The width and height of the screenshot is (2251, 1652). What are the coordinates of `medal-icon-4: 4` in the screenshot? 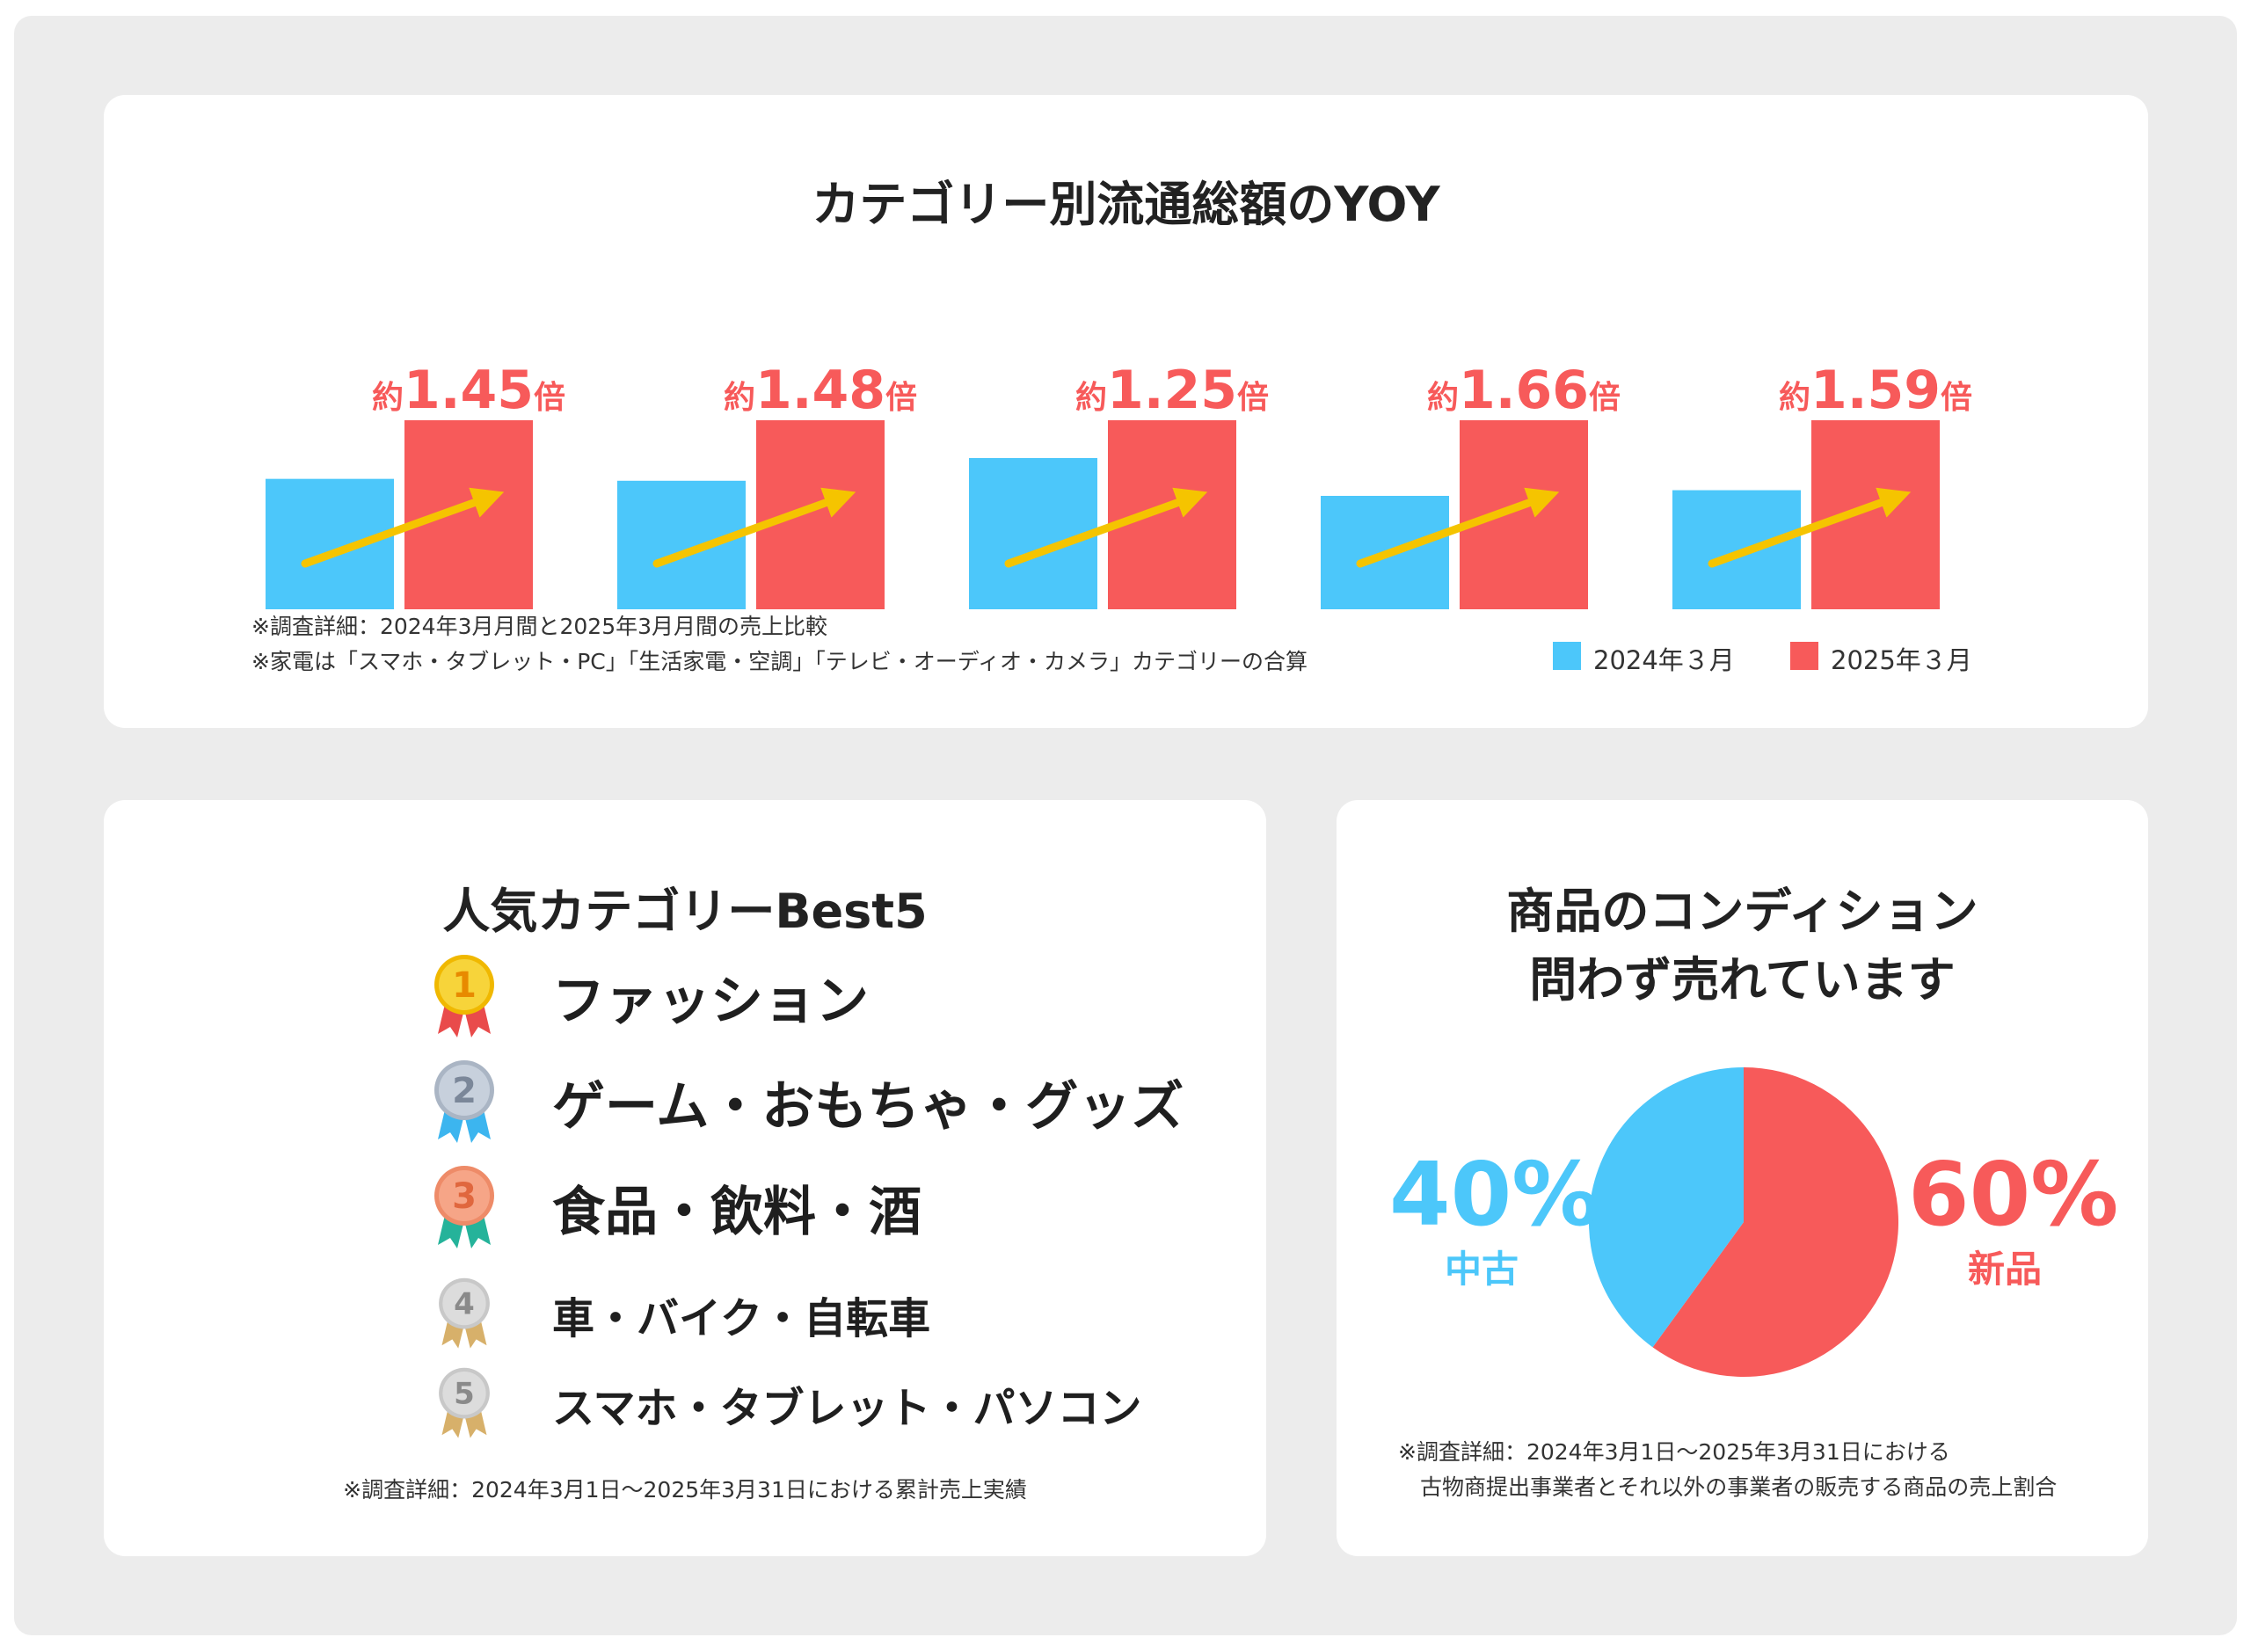 It's located at (464, 1313).